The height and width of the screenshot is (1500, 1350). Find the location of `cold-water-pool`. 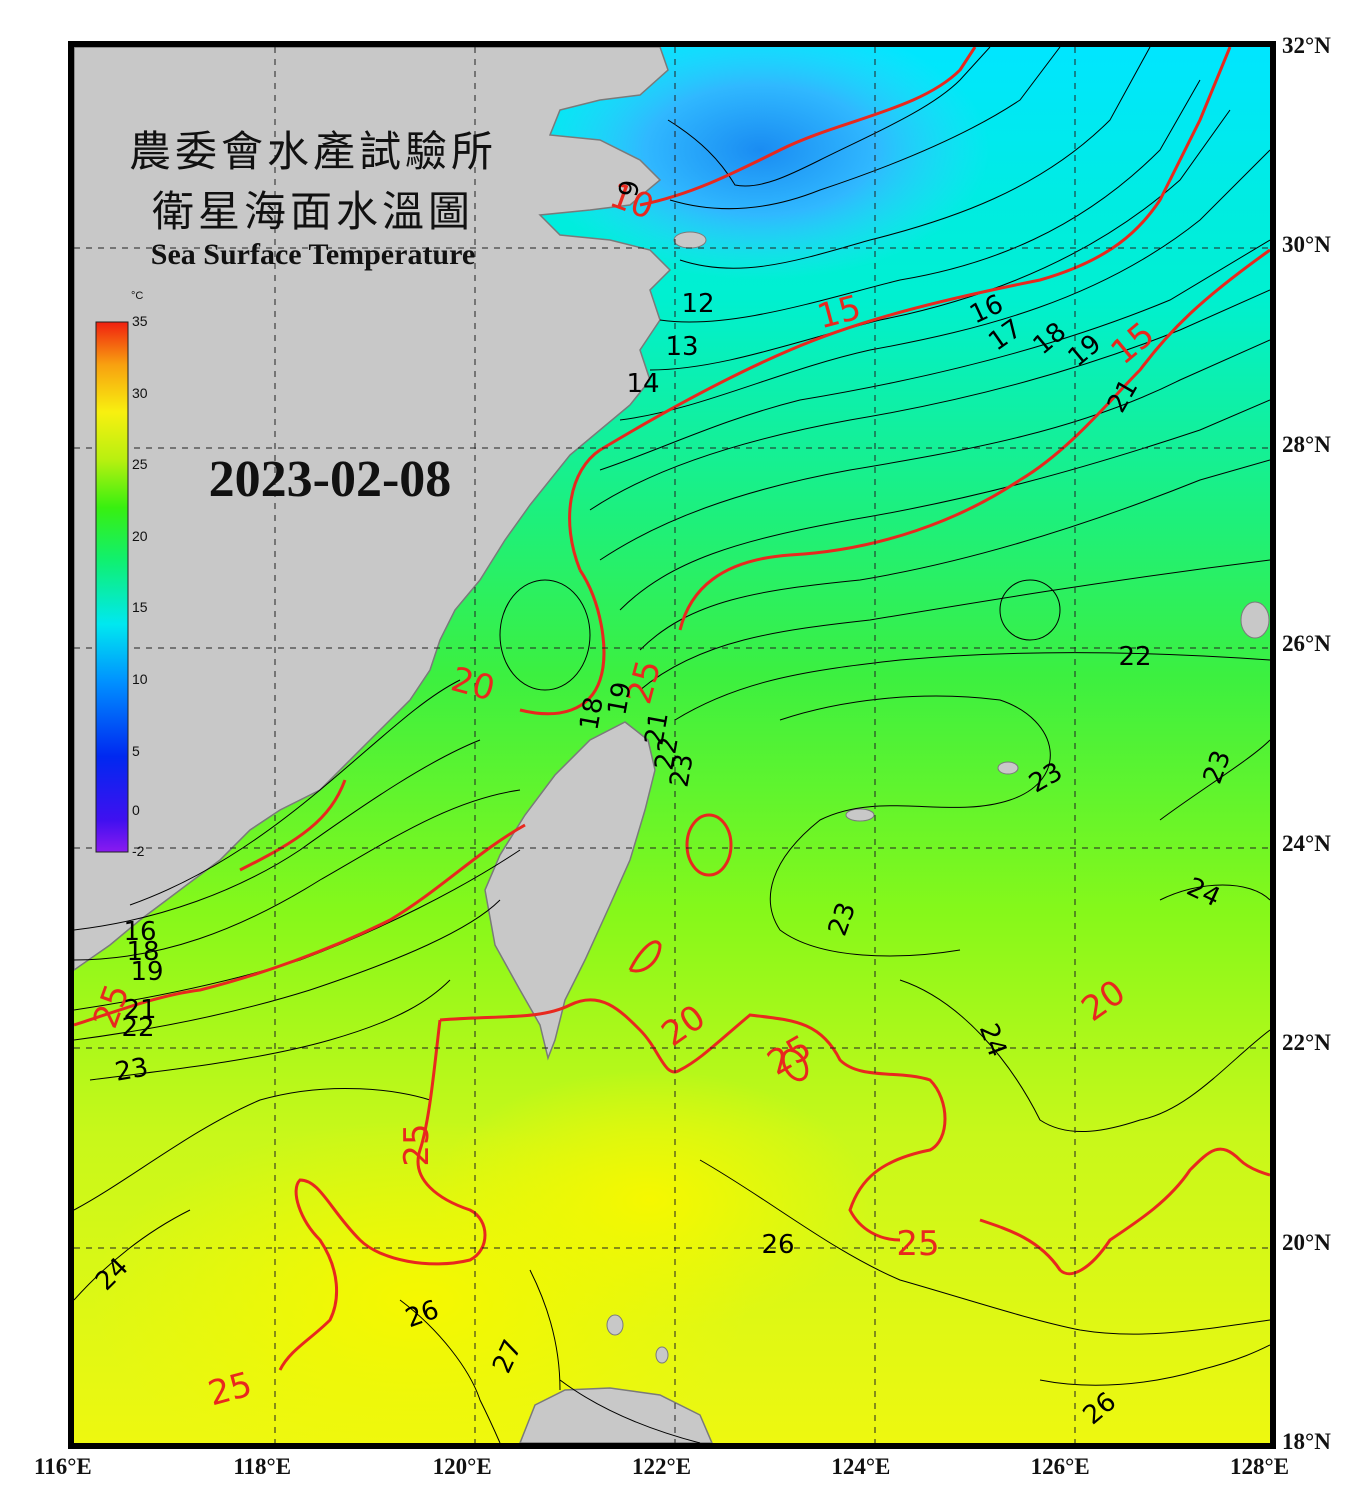

cold-water-pool is located at coordinates (760, 163).